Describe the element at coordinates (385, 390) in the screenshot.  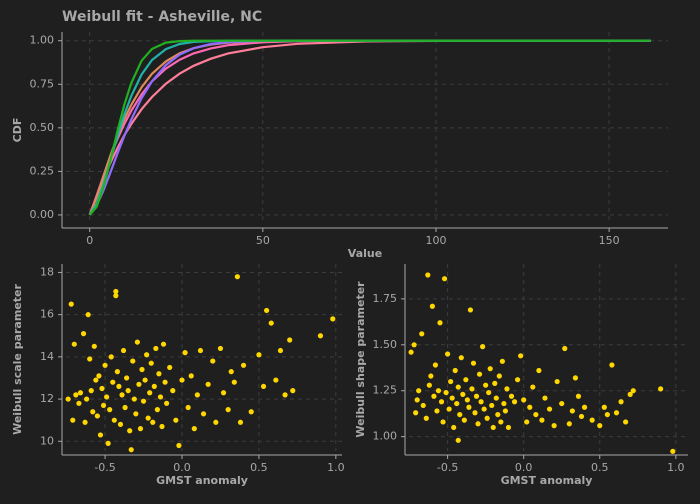
I see `y-tick-label: 1.25` at that location.